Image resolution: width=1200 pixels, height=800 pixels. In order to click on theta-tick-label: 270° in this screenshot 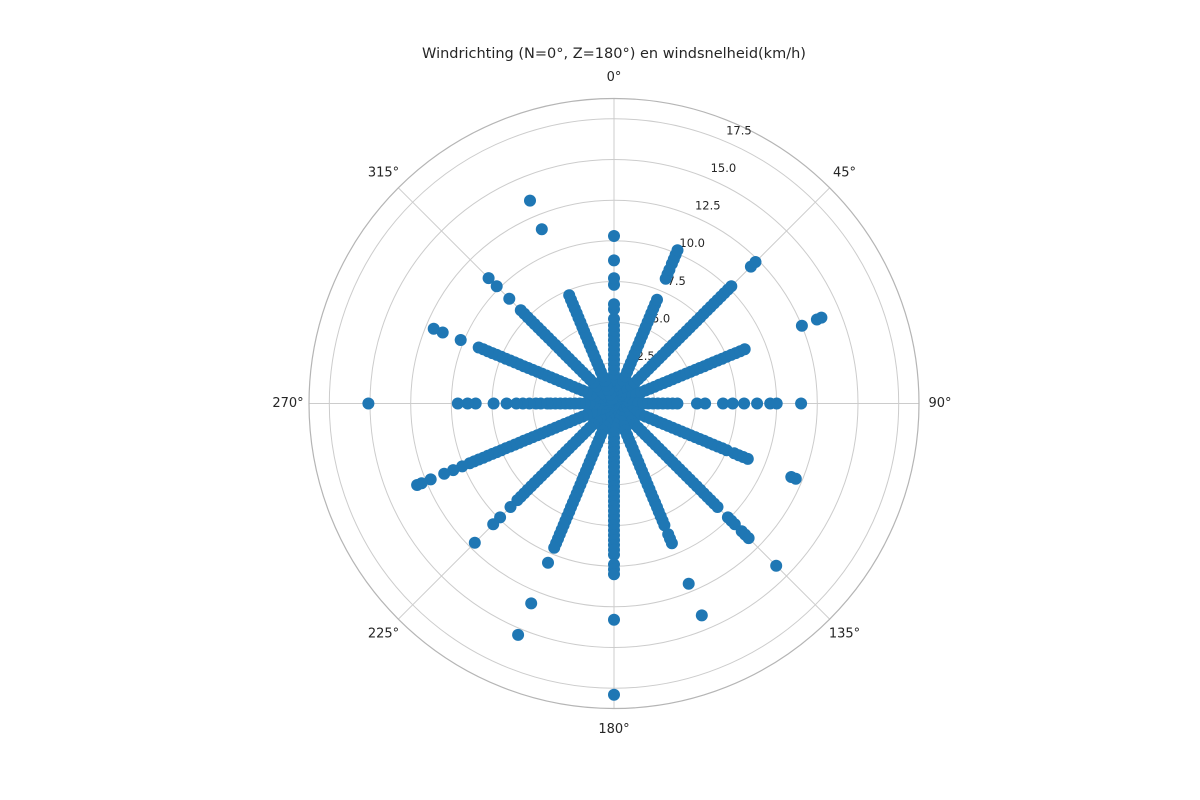, I will do `click(287, 403)`.